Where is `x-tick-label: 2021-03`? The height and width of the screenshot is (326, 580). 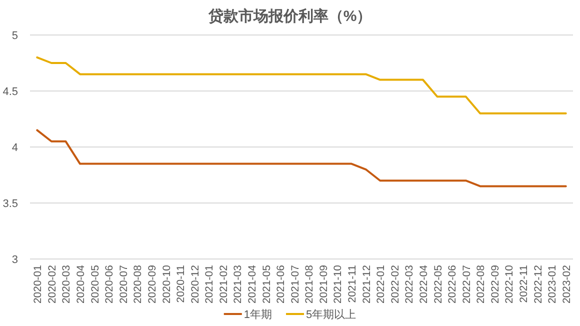 x-tick-label: 2021-03 is located at coordinates (238, 284).